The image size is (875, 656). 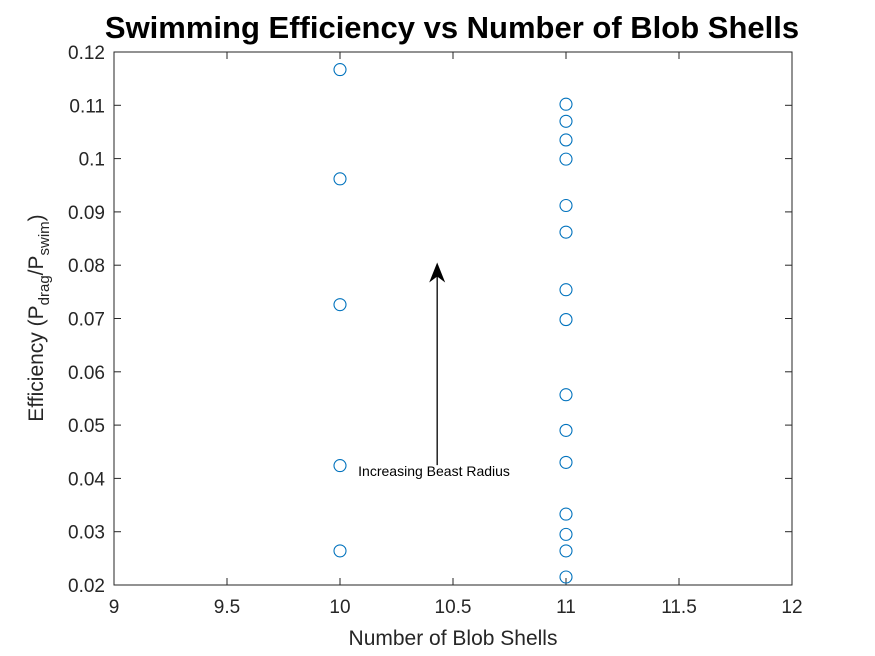 What do you see at coordinates (114, 607) in the screenshot?
I see `x-tick-label: 9` at bounding box center [114, 607].